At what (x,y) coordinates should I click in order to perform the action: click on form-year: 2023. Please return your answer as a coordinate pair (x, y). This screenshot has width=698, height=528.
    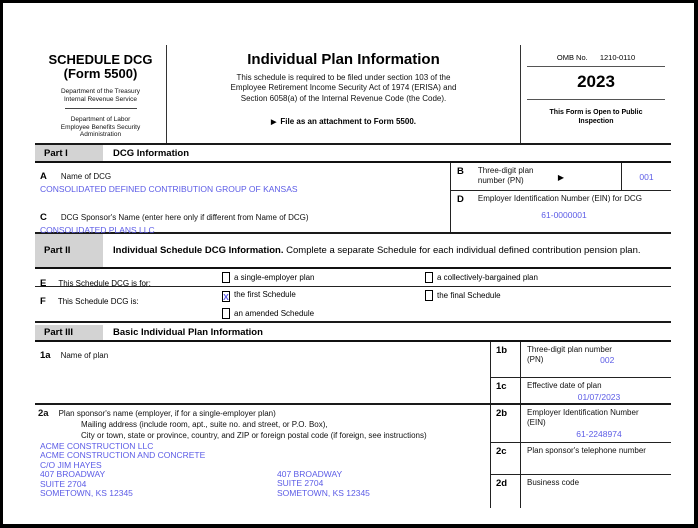
    Looking at the image, I should click on (596, 81).